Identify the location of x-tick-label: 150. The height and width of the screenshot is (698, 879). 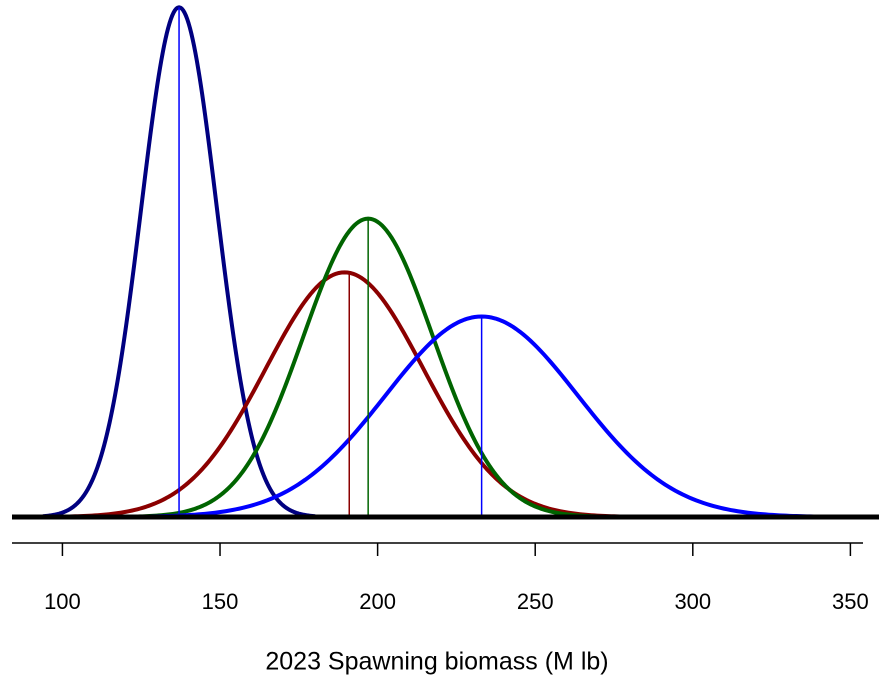
(220, 601).